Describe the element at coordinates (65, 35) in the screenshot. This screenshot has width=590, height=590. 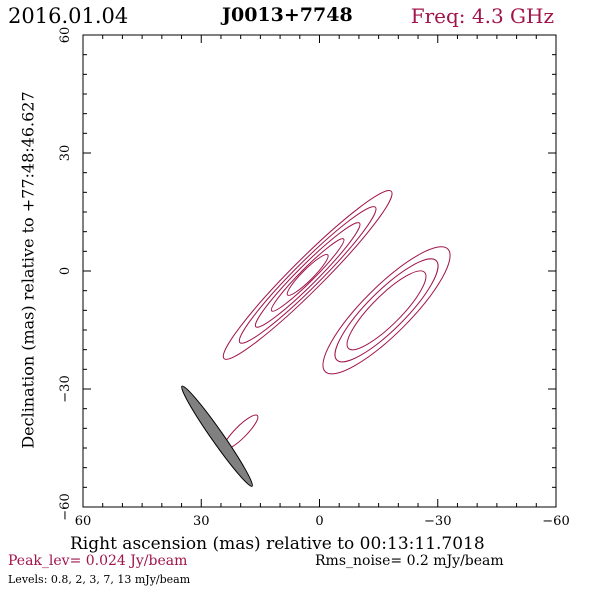
I see `y-tick-label: 60` at that location.